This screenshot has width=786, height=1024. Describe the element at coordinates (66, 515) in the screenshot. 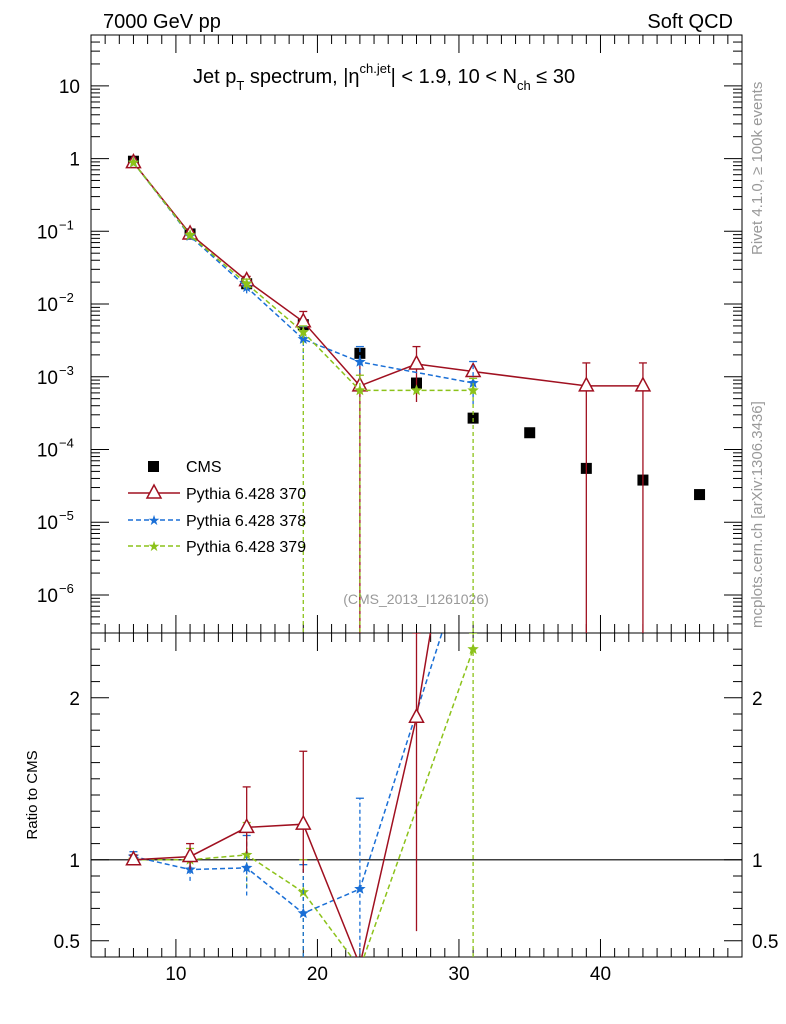

I see `y-tick-exponent: −5` at that location.